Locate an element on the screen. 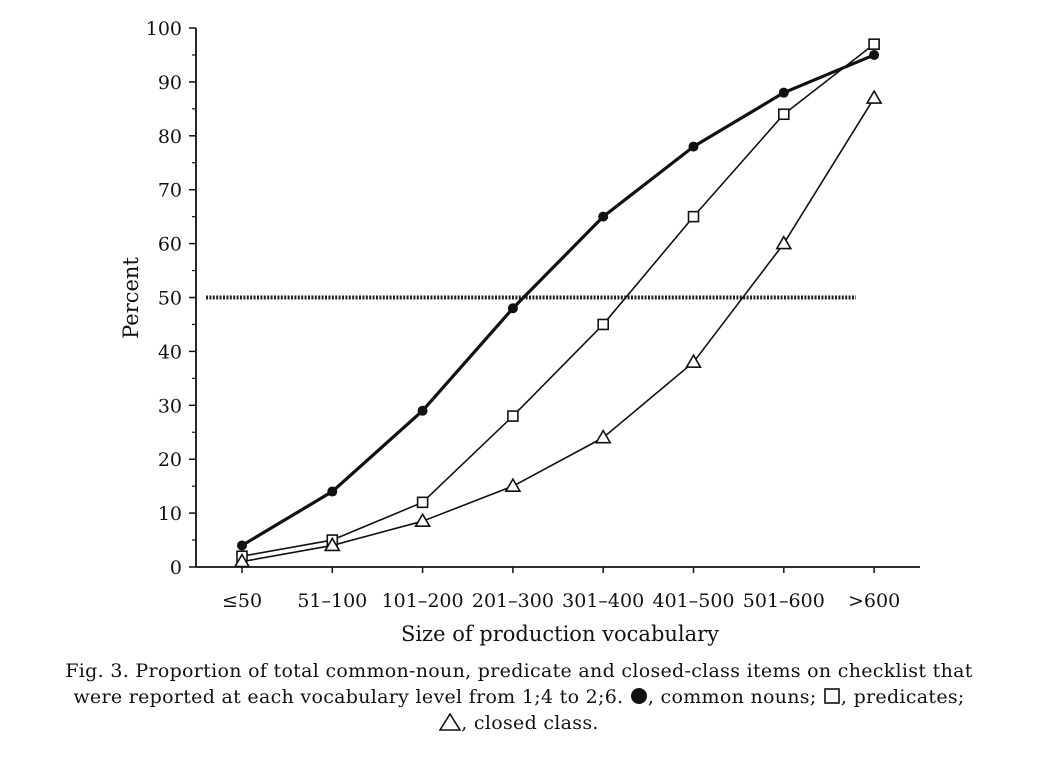  y-tick-label: 0 is located at coordinates (176, 568).